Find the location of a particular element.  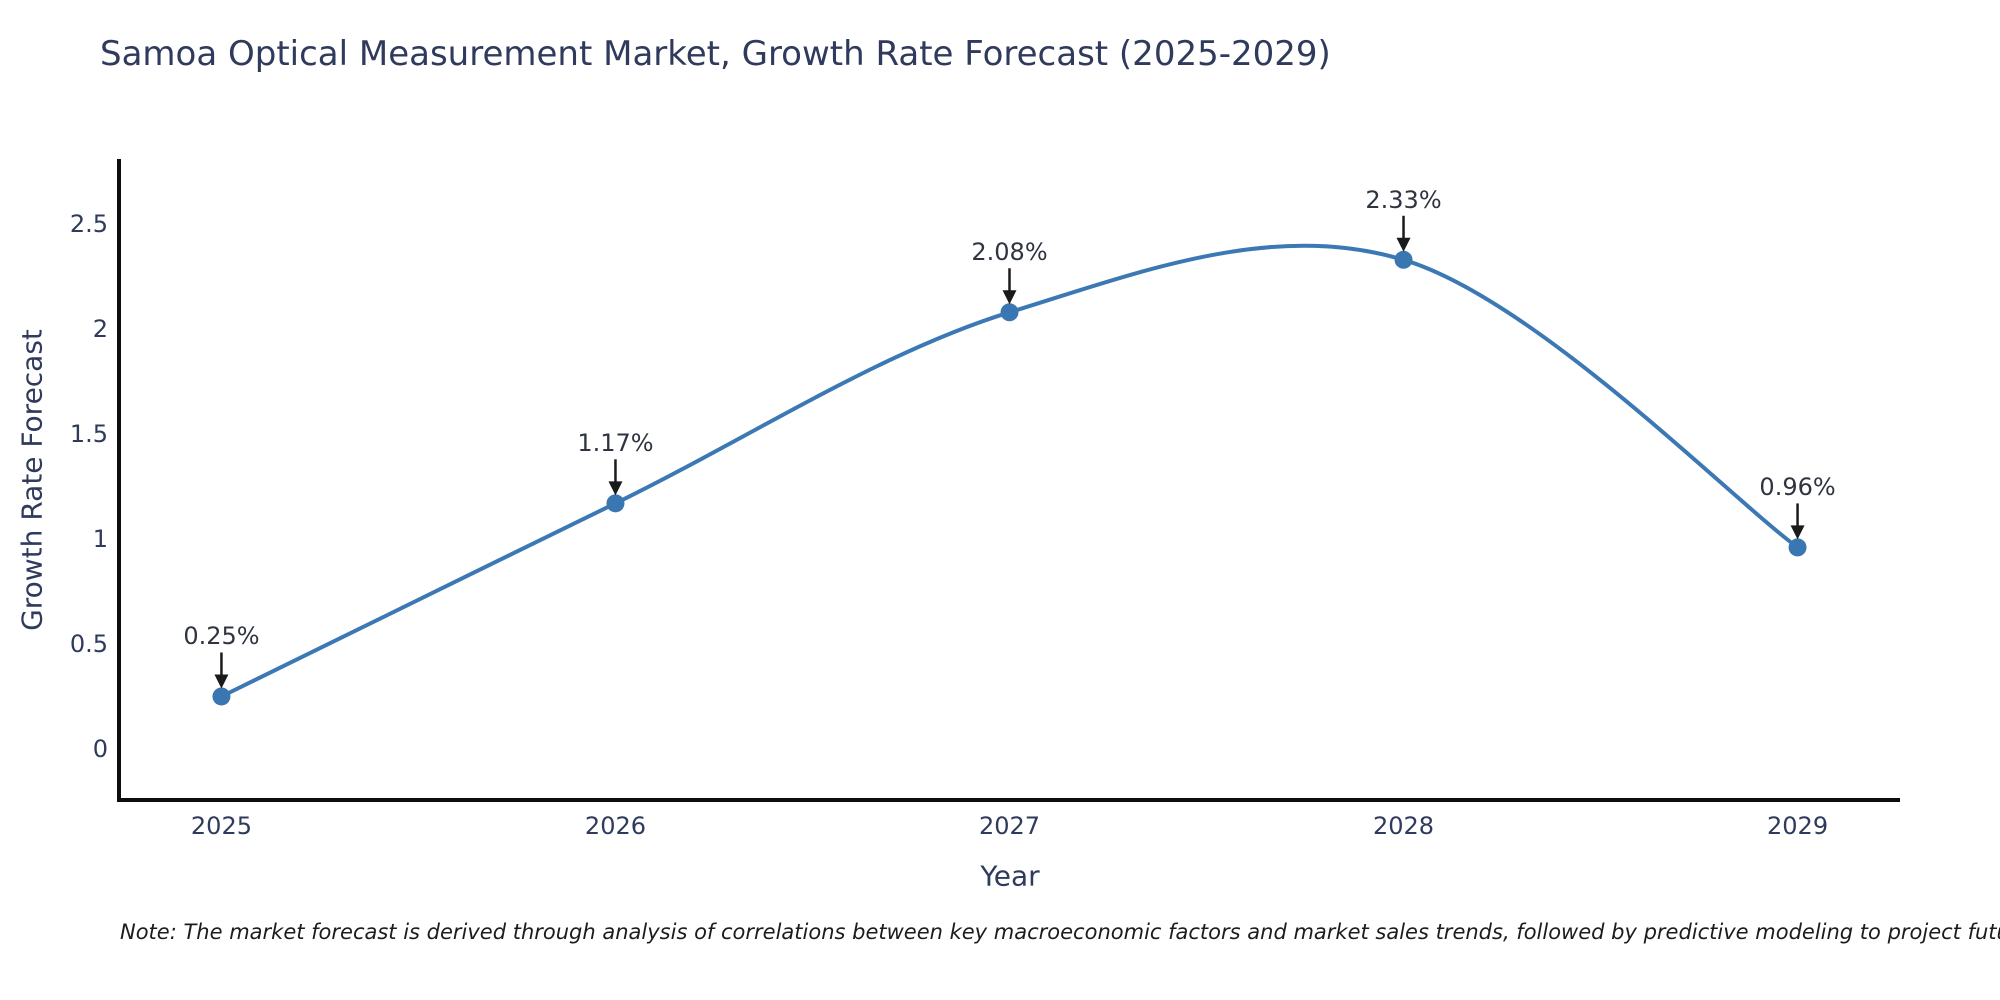

point-annotation: 0.25% is located at coordinates (221, 636).